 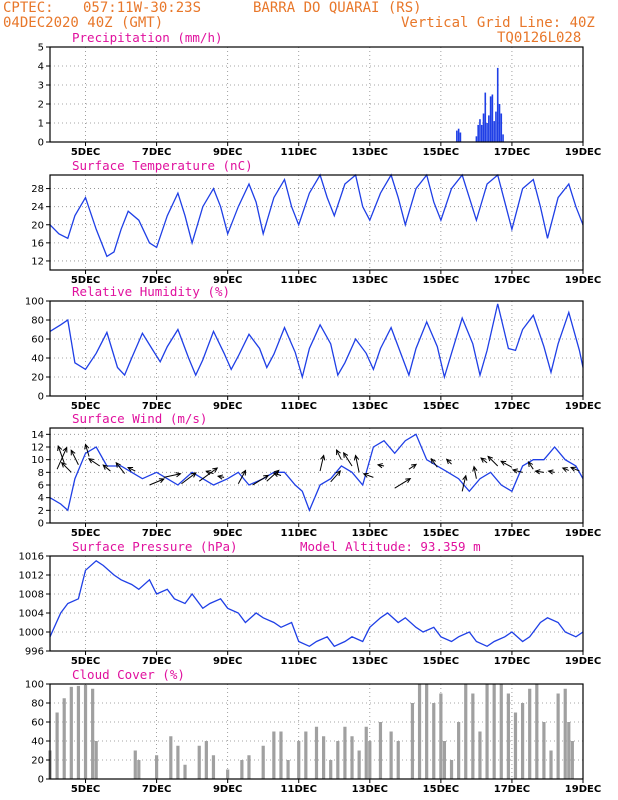 I want to click on y-tick-label: 24, so click(x=37, y=207).